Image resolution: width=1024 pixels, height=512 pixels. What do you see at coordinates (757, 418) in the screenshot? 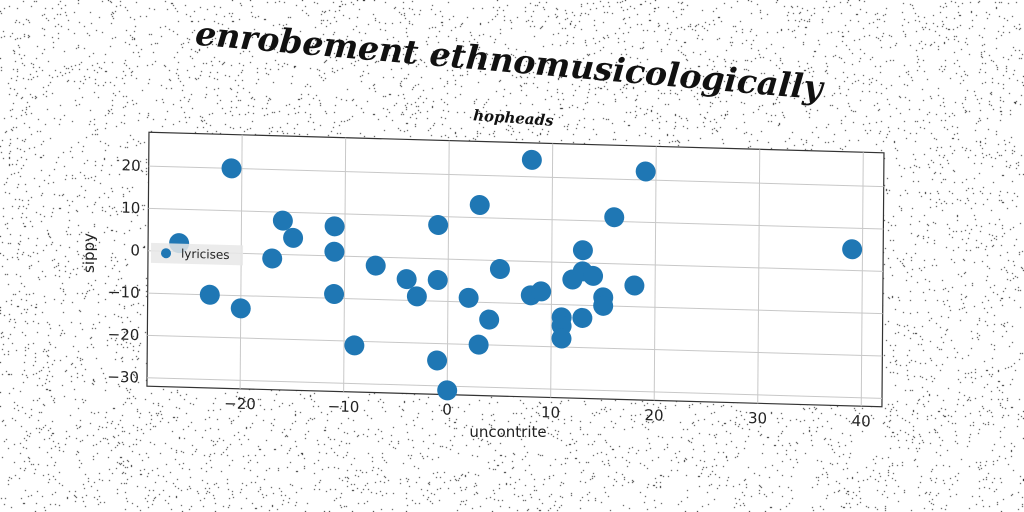
I see `x-tick-label: 30` at bounding box center [757, 418].